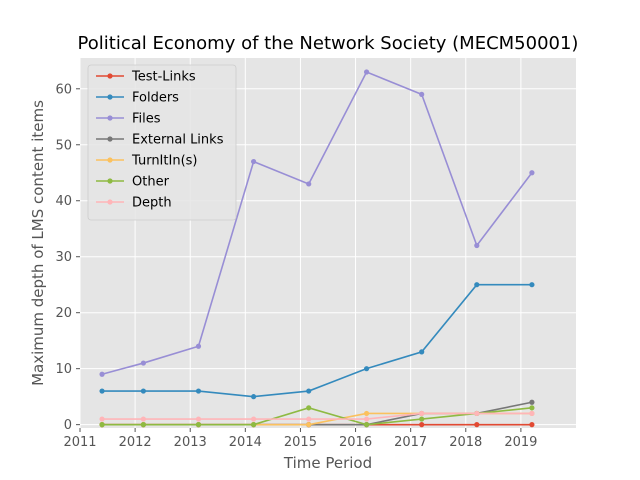  Describe the element at coordinates (63, 257) in the screenshot. I see `y-tick-label: 30` at that location.